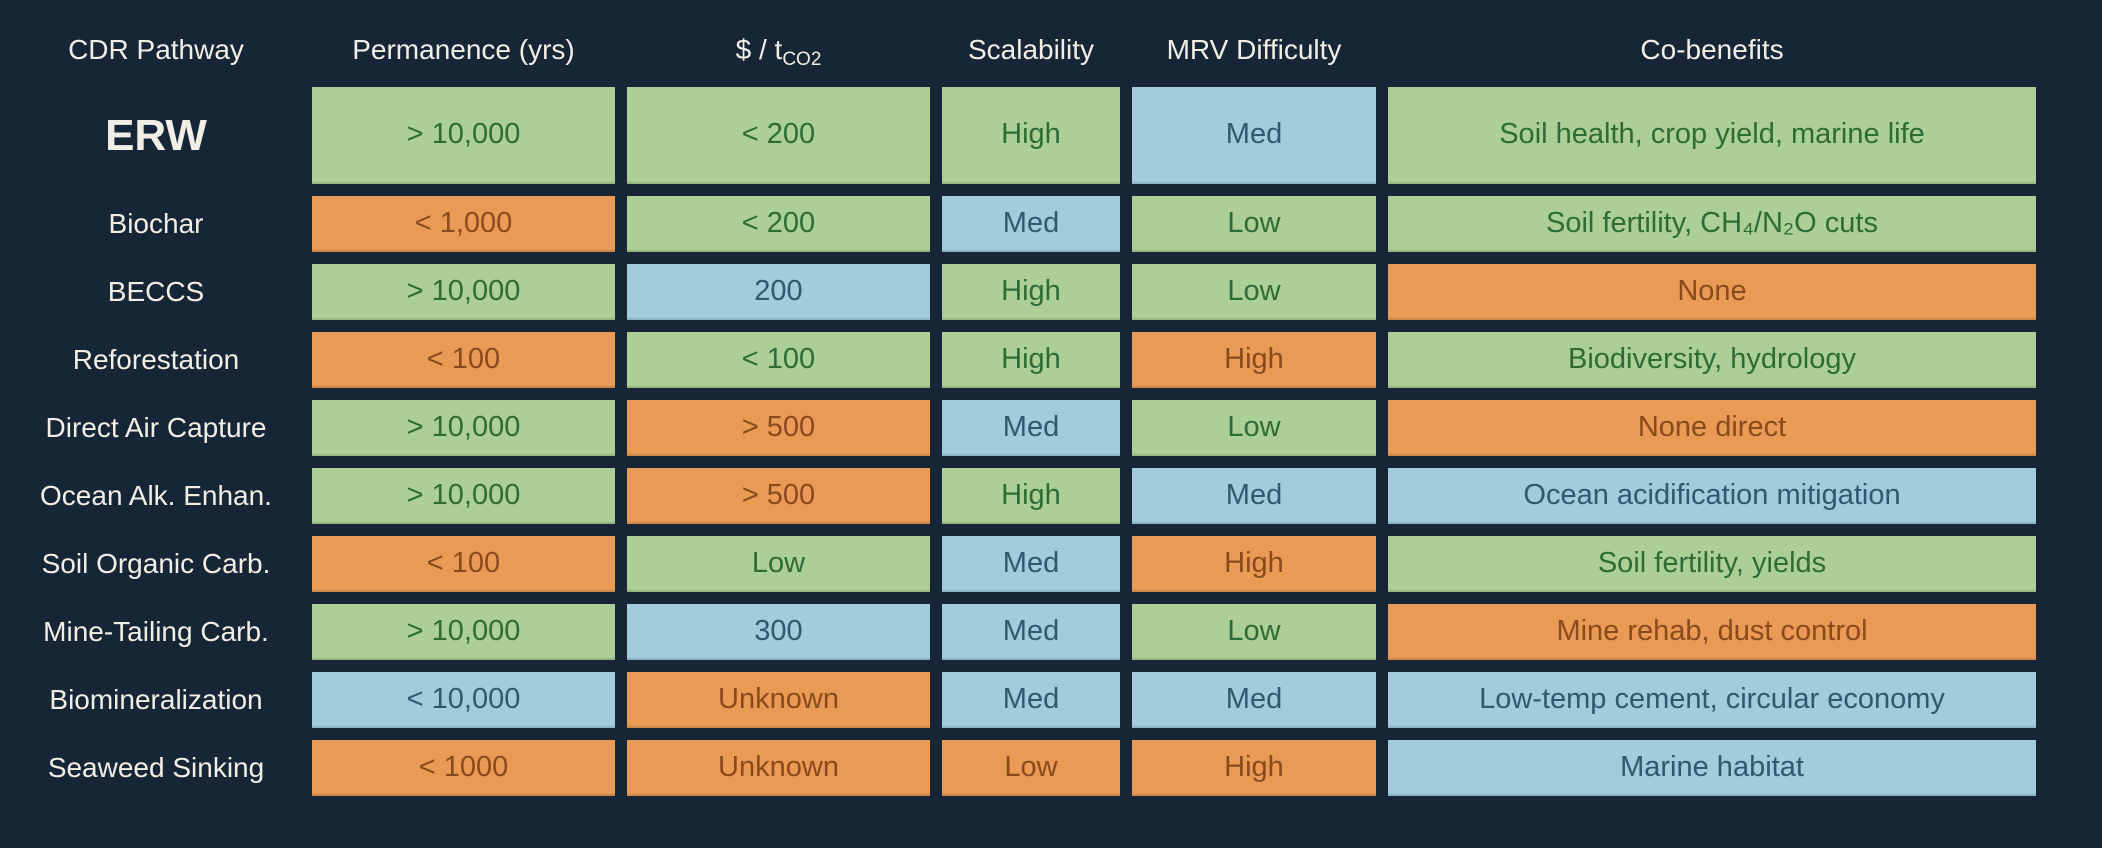 The height and width of the screenshot is (848, 2102). Describe the element at coordinates (802, 59) in the screenshot. I see `header-cost-sub: CO2` at that location.